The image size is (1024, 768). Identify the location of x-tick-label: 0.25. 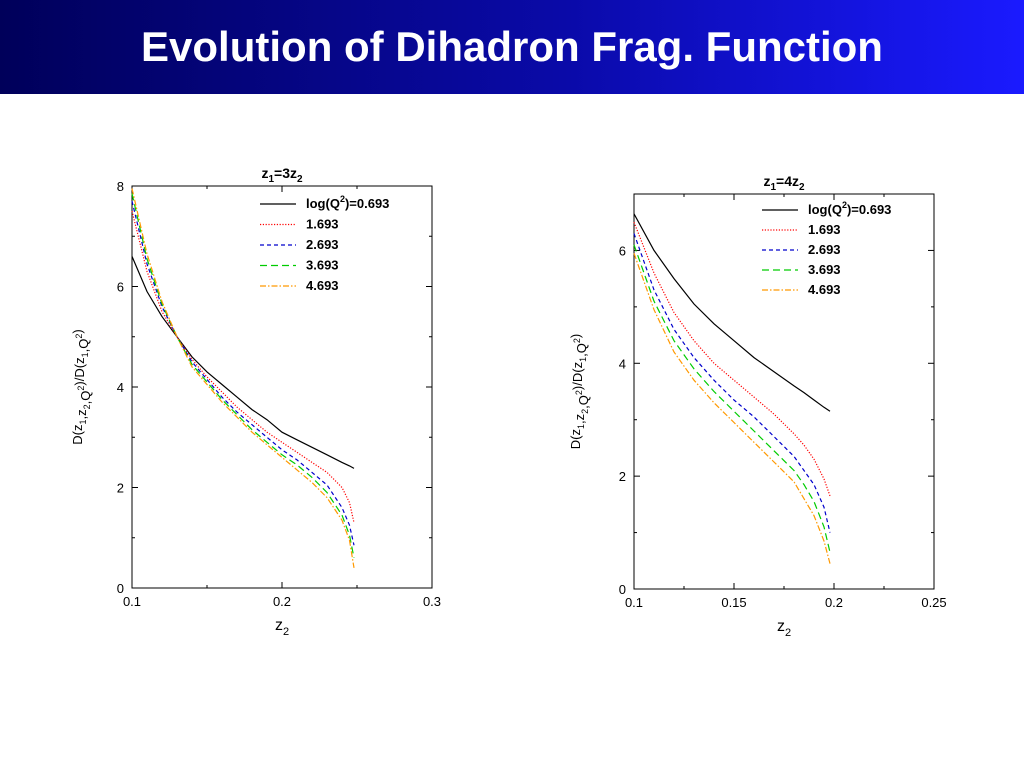
(933, 602).